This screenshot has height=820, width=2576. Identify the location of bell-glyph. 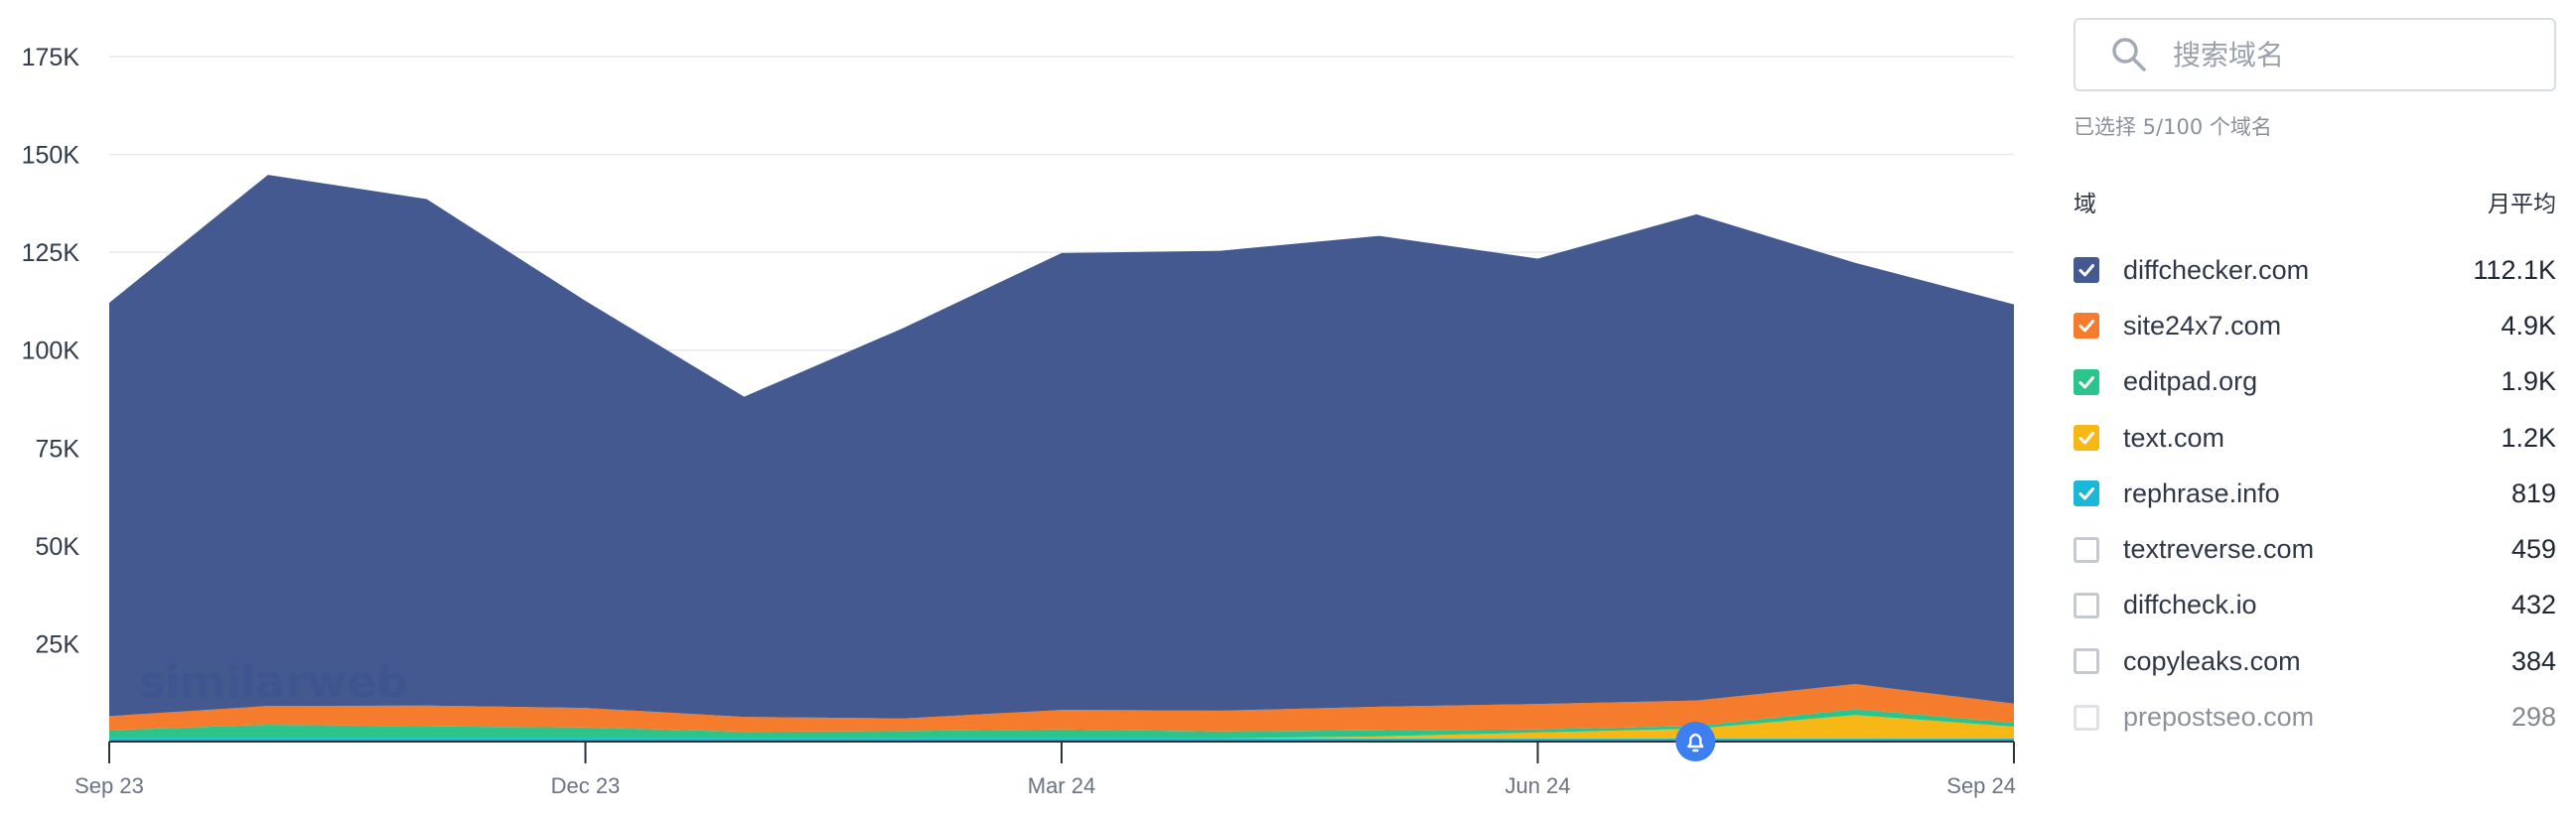
(1696, 741).